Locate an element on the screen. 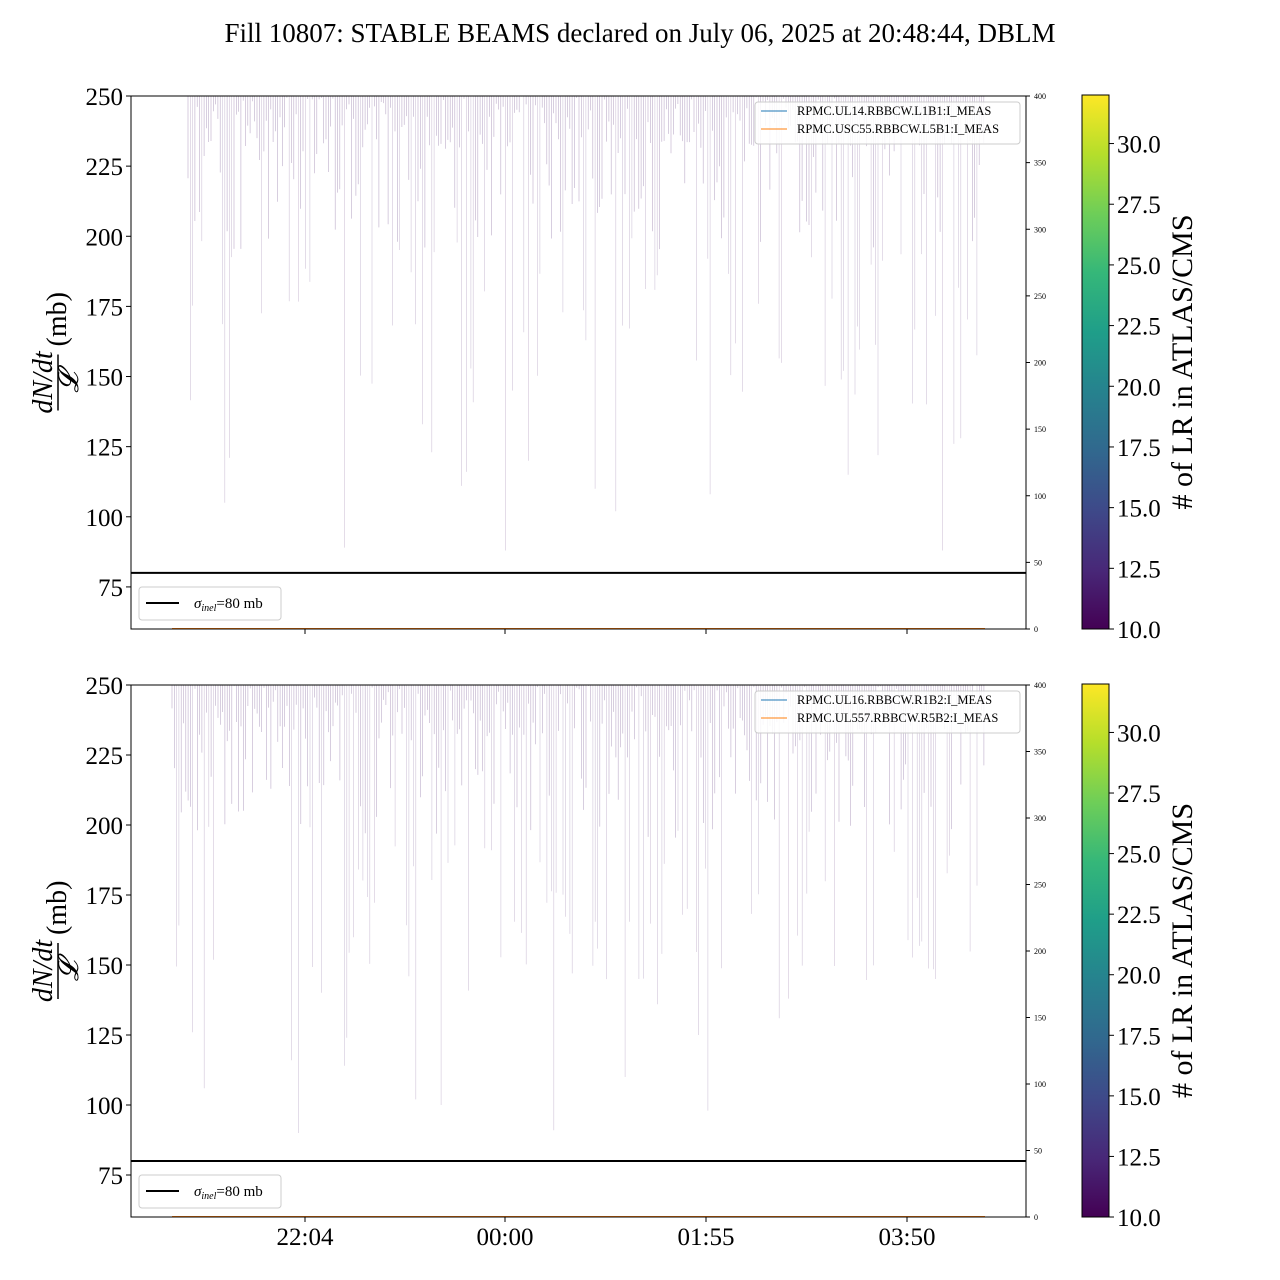 The image size is (1280, 1280). legend-label-0: RPMC.UL16.RBBCW.R1B2:I_MEAS is located at coordinates (894, 700).